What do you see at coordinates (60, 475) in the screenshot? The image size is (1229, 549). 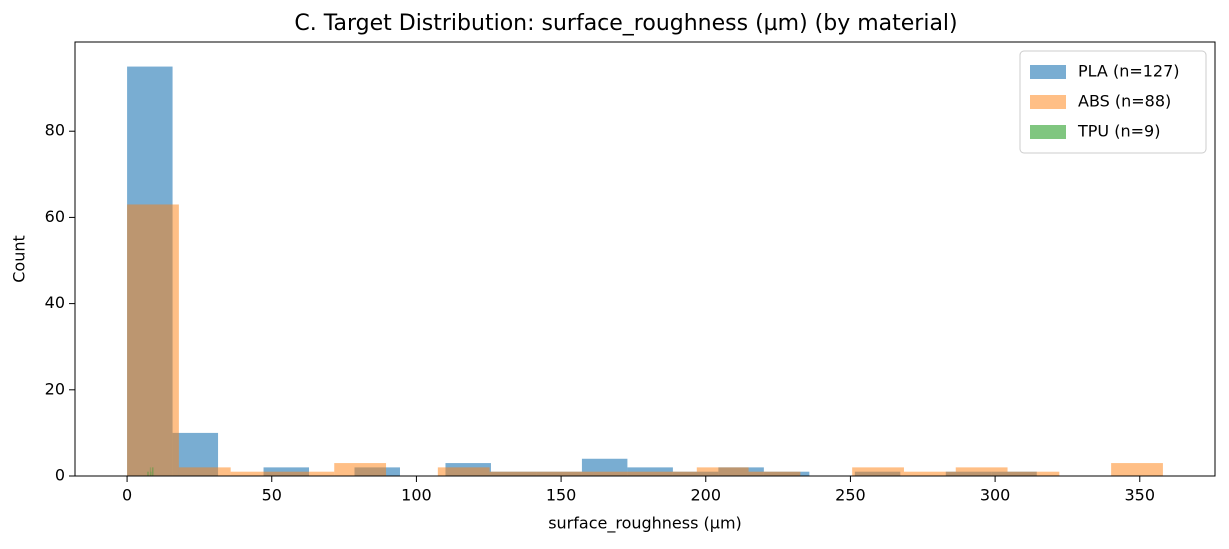 I see `y-tick-label: 0` at bounding box center [60, 475].